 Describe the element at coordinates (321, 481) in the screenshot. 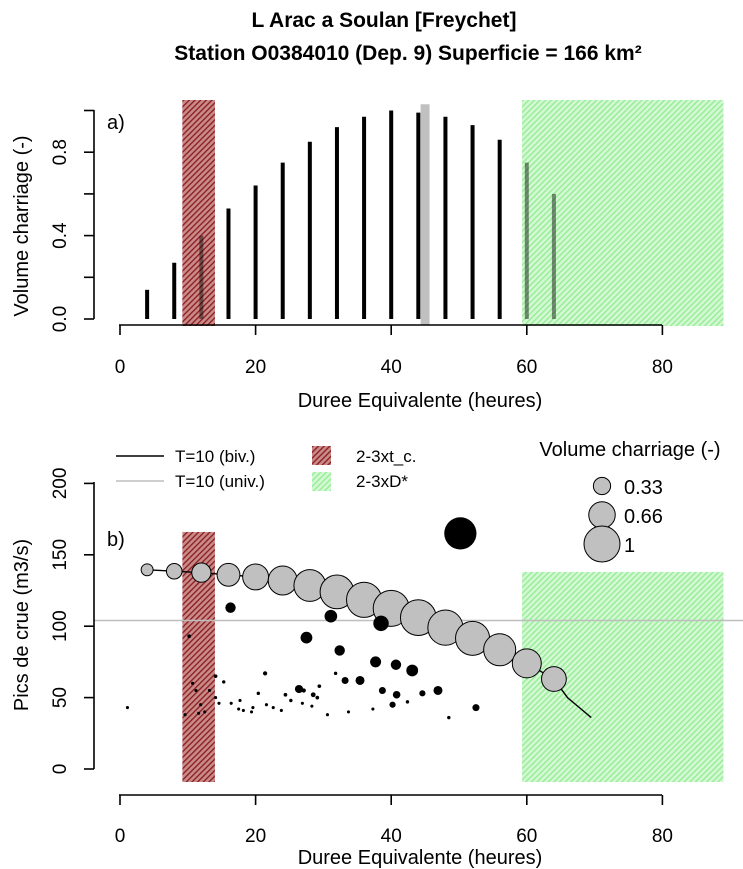

I see `legend-swatch-dstar` at that location.